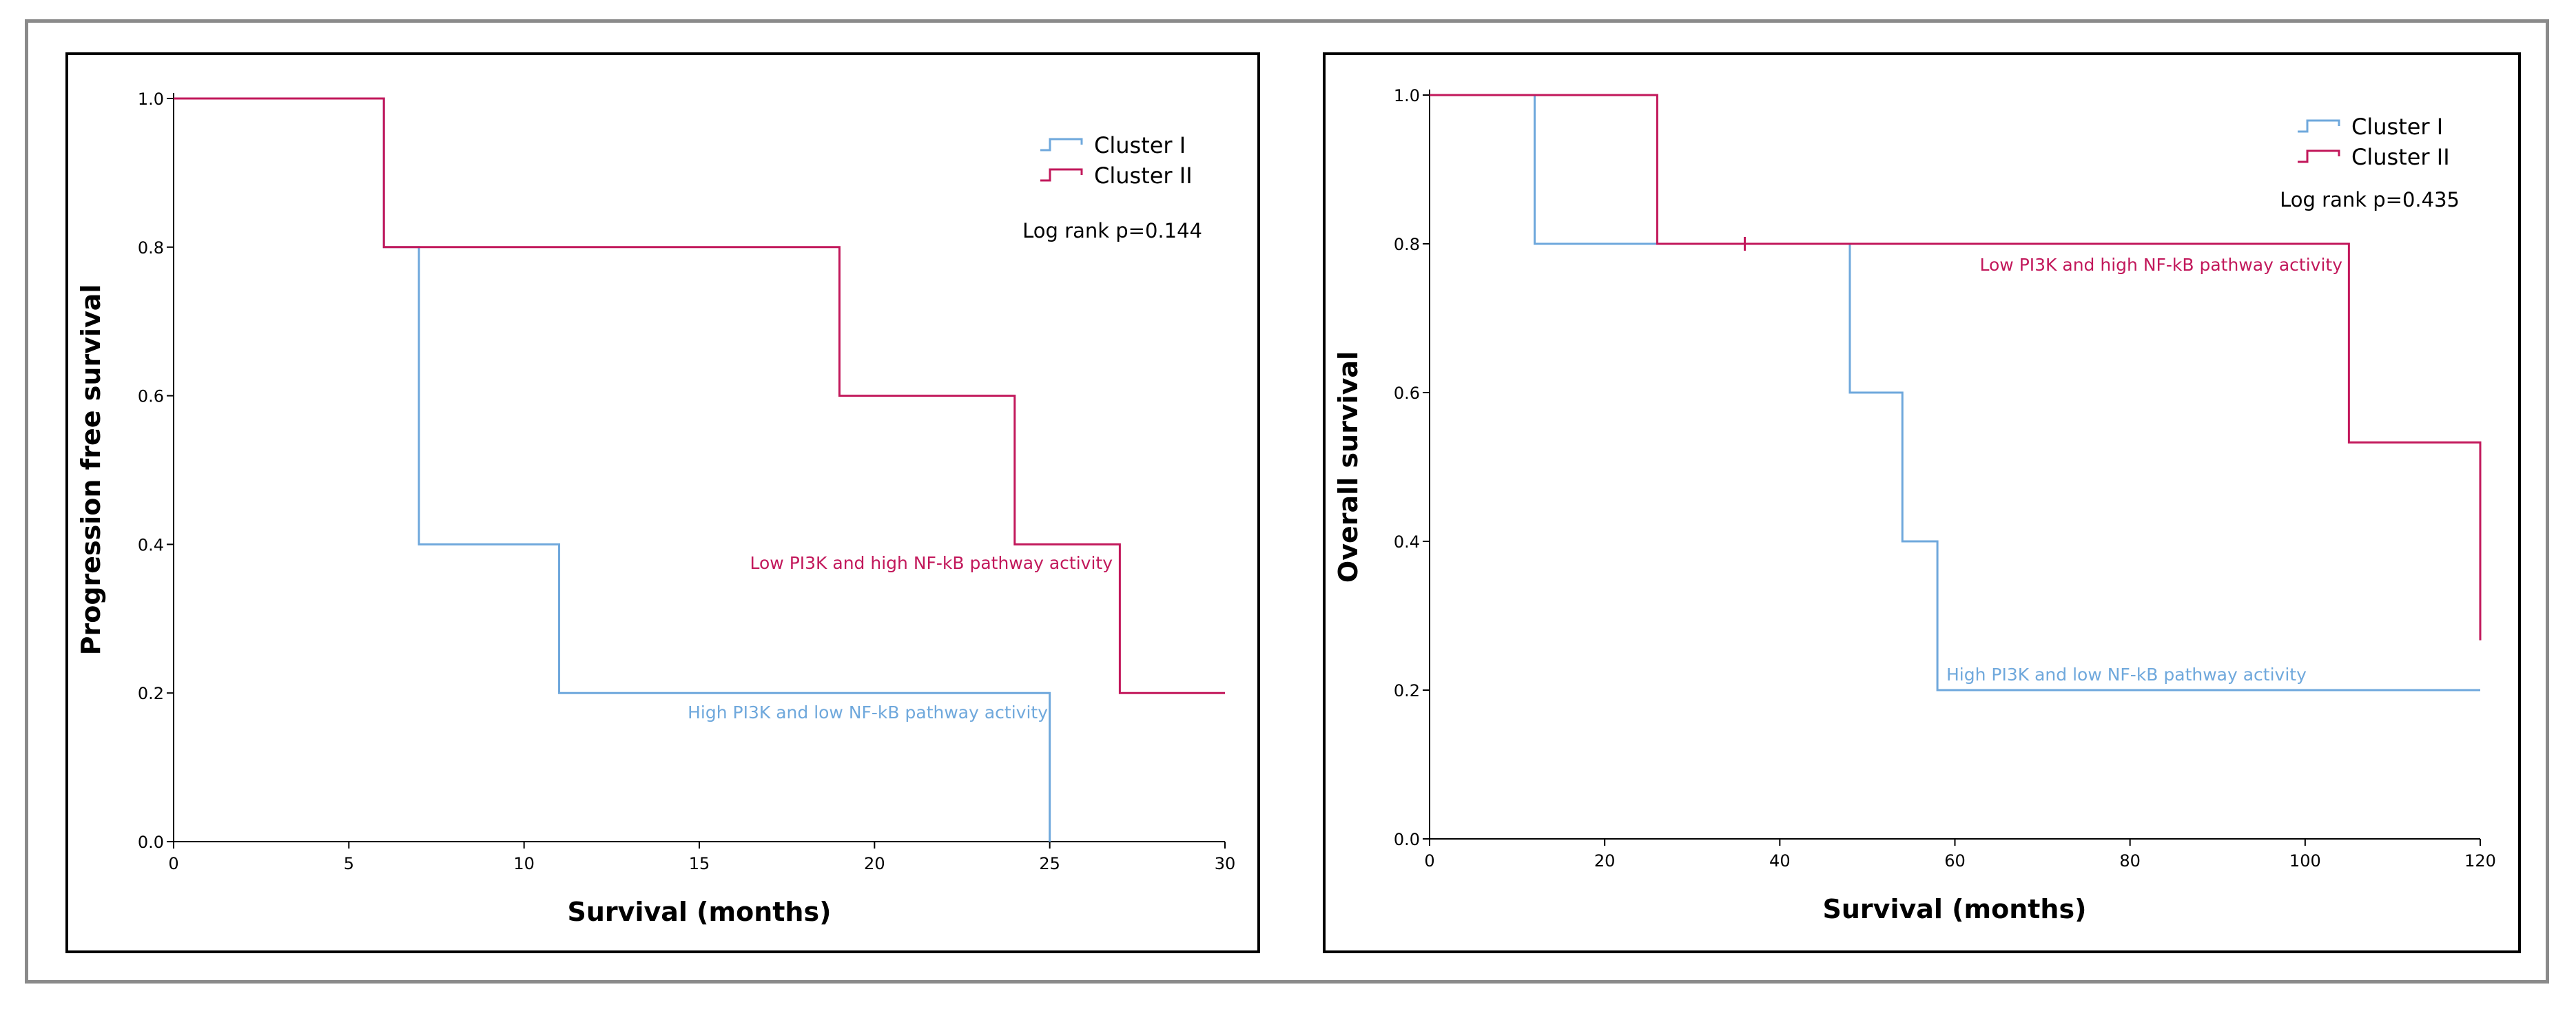 This screenshot has width=2576, height=1009. I want to click on x-tick-label: 5, so click(349, 863).